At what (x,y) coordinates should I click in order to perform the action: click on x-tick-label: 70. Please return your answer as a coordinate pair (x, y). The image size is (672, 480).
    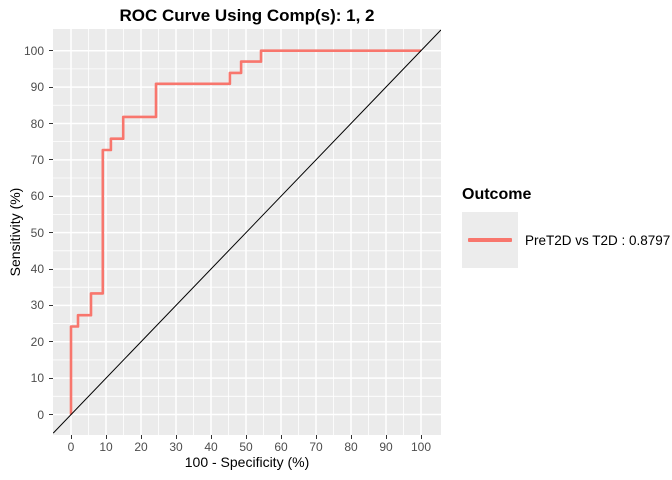
    Looking at the image, I should click on (316, 447).